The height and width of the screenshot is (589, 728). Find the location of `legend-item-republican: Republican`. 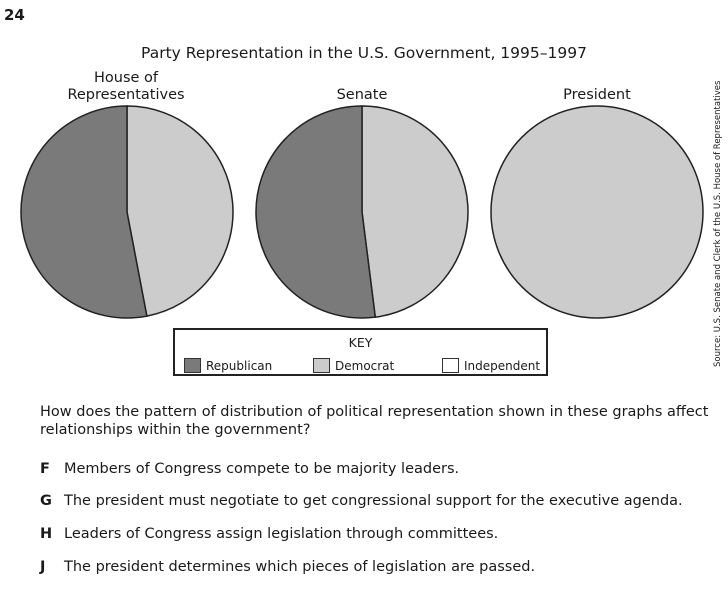

legend-item-republican: Republican is located at coordinates (228, 365).